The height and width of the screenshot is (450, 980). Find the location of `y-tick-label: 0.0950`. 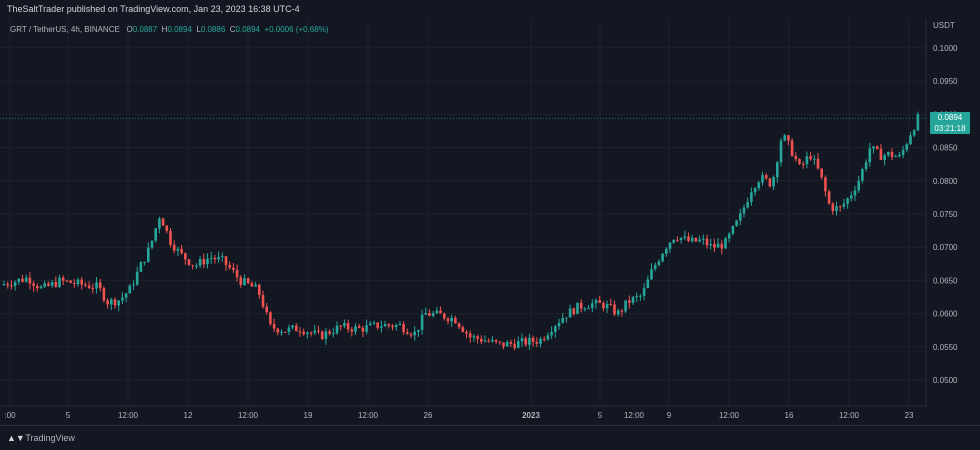

y-tick-label: 0.0950 is located at coordinates (945, 81).